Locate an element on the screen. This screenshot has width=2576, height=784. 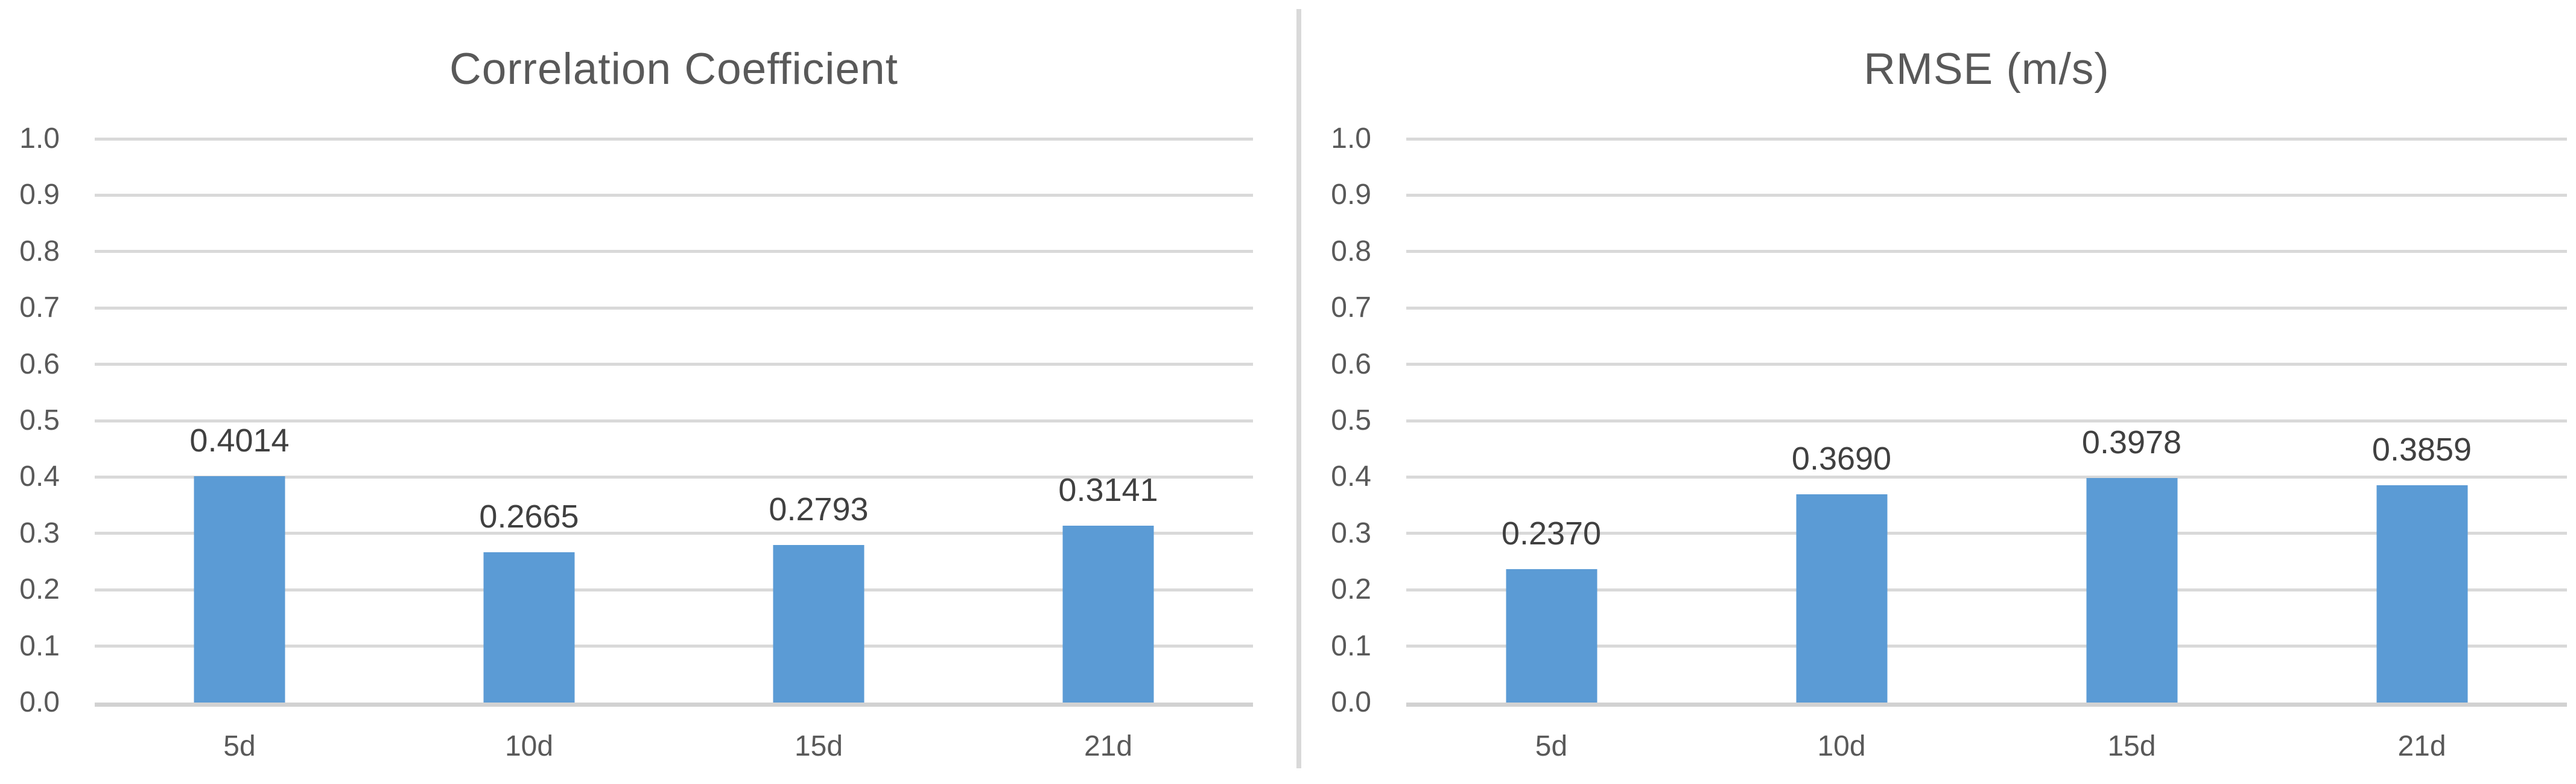
data-label: 0.2370 is located at coordinates (1551, 533).